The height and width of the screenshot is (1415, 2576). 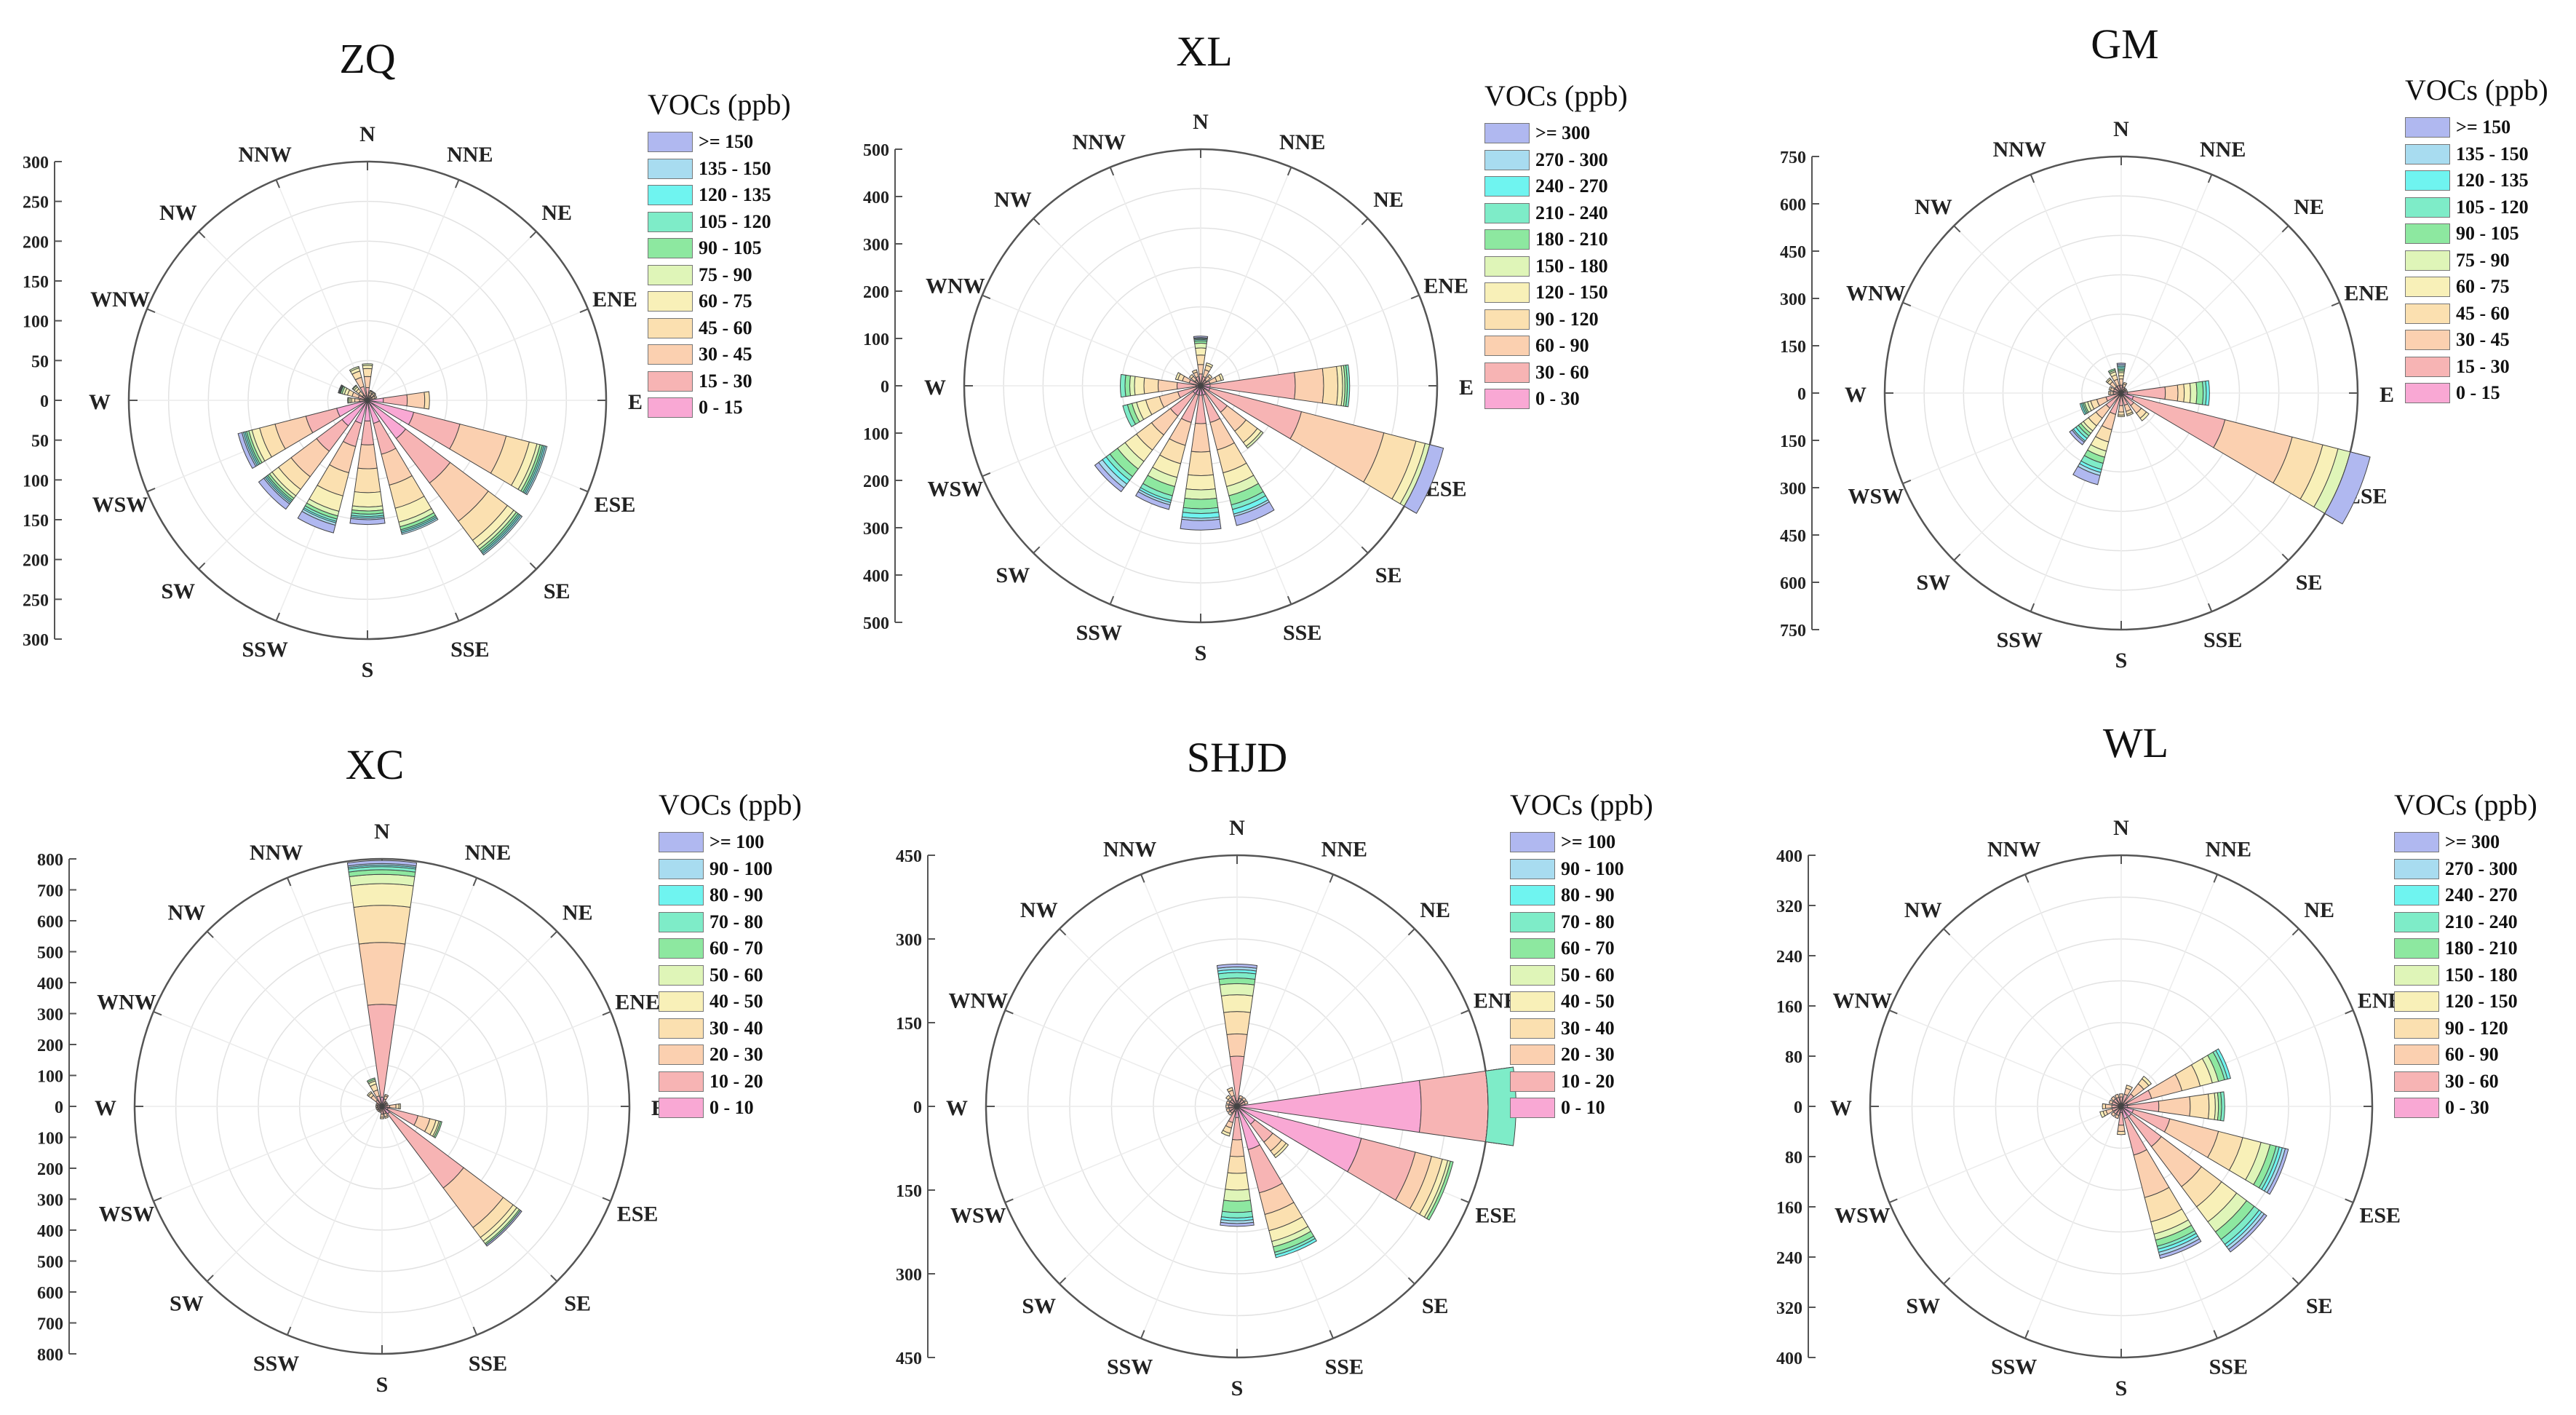 I want to click on legend-label: 20 - 30, so click(x=736, y=1055).